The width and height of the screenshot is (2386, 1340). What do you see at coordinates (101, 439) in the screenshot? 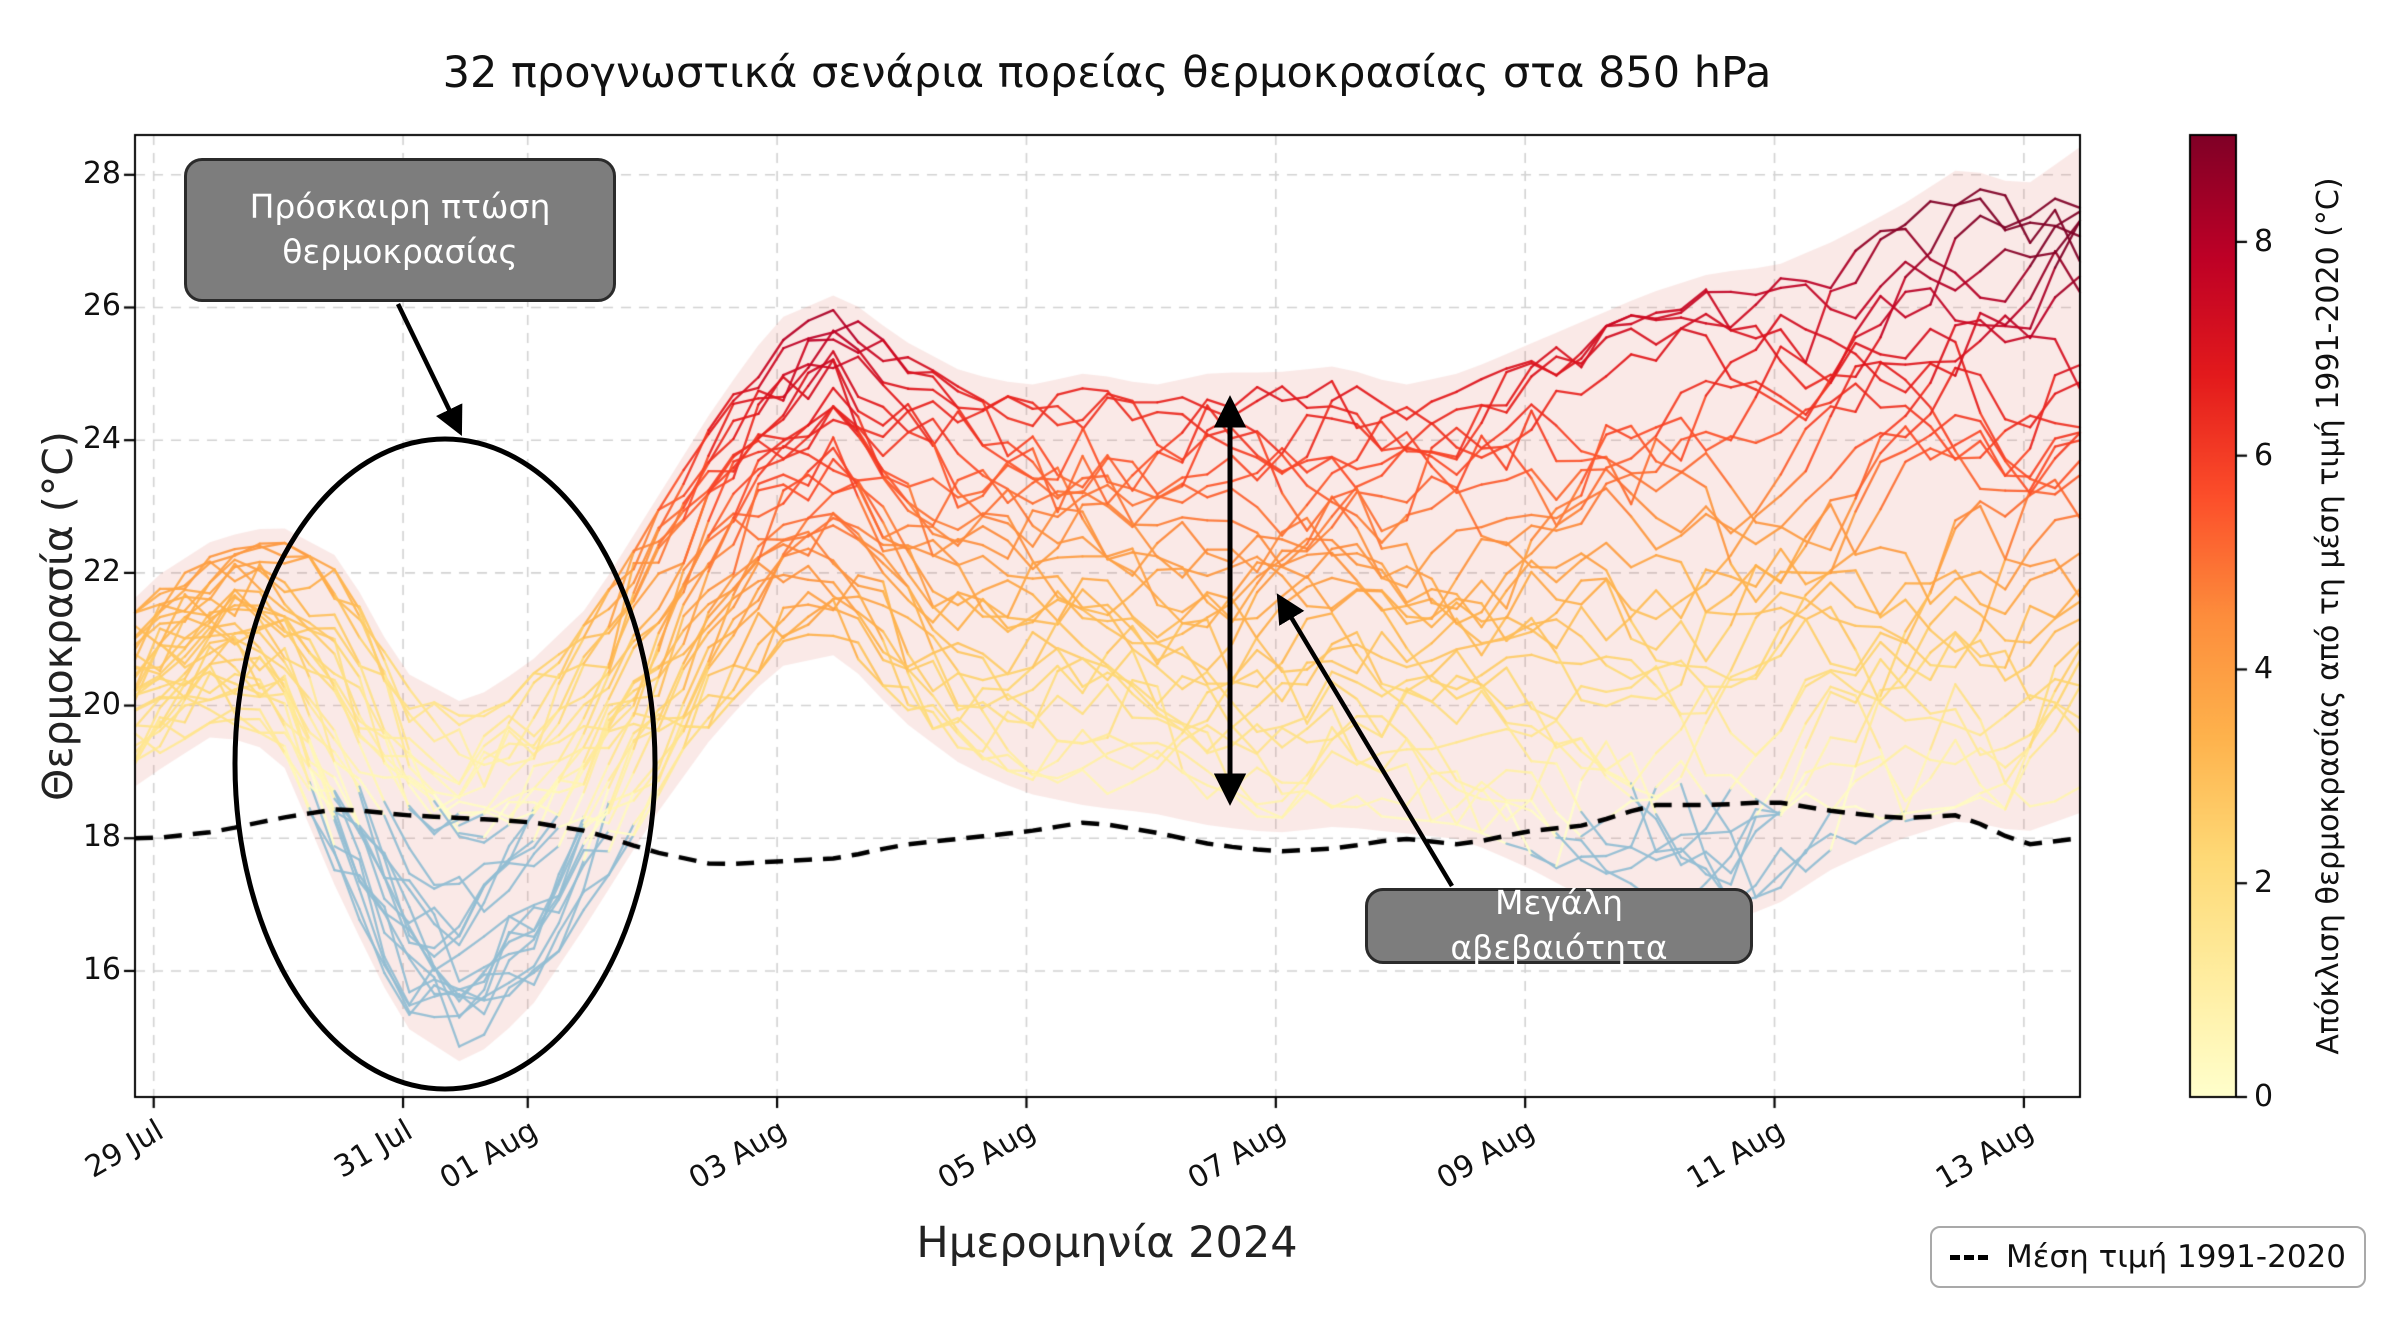
I see `y-tick-label: 24` at bounding box center [101, 439].